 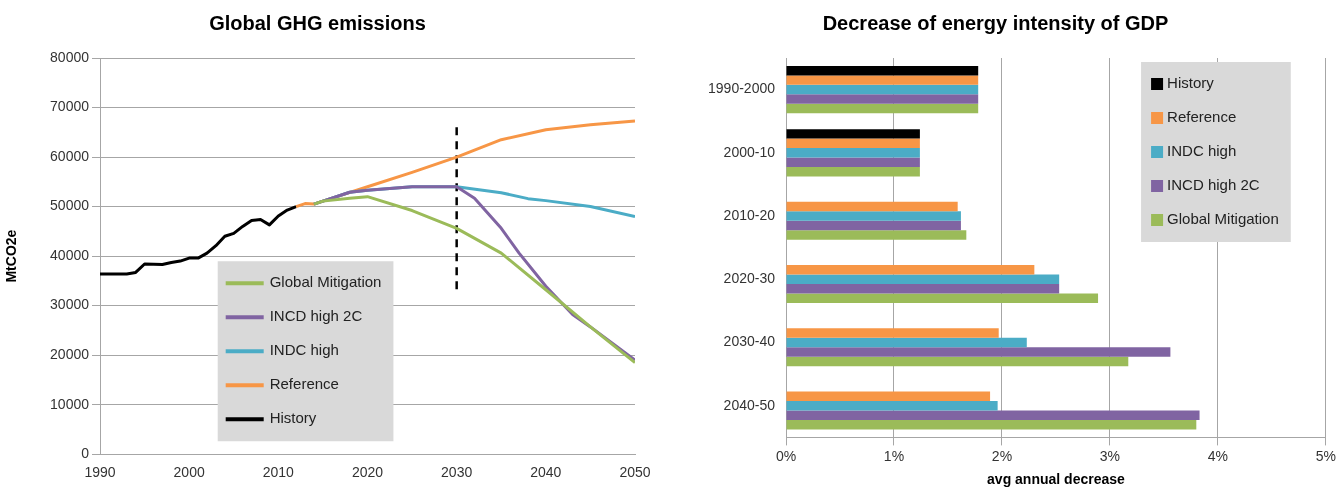 I want to click on y-tick-label: 30000, so click(x=70, y=304).